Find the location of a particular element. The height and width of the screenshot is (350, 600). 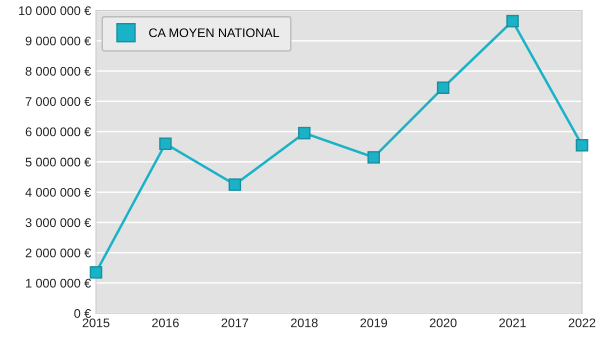

x-tick-label: 2016 is located at coordinates (165, 323).